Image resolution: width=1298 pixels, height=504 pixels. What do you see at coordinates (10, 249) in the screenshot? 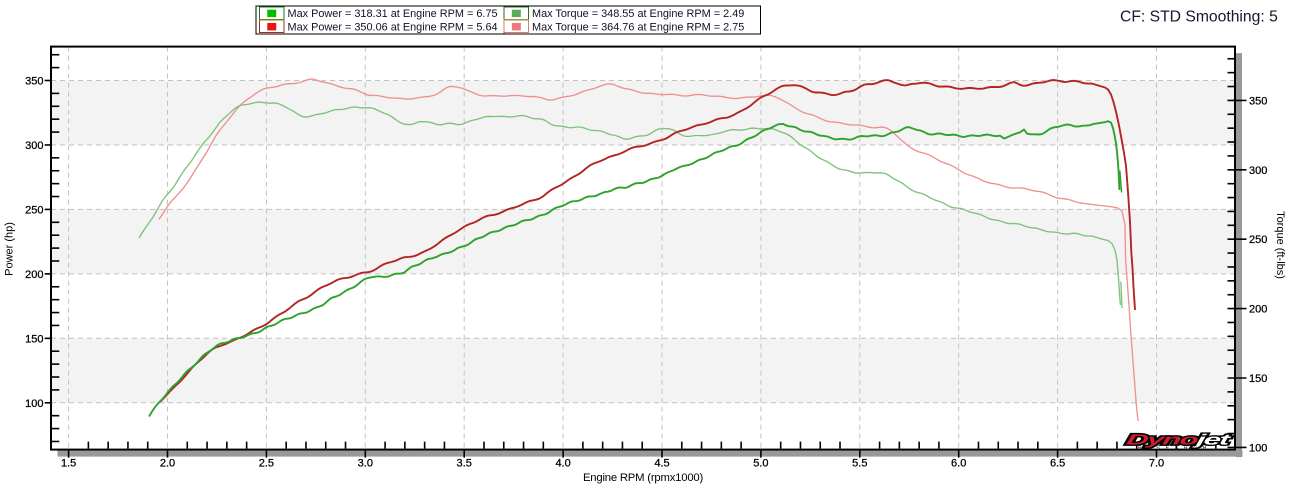
I see `svg-text: Power (hp)` at bounding box center [10, 249].